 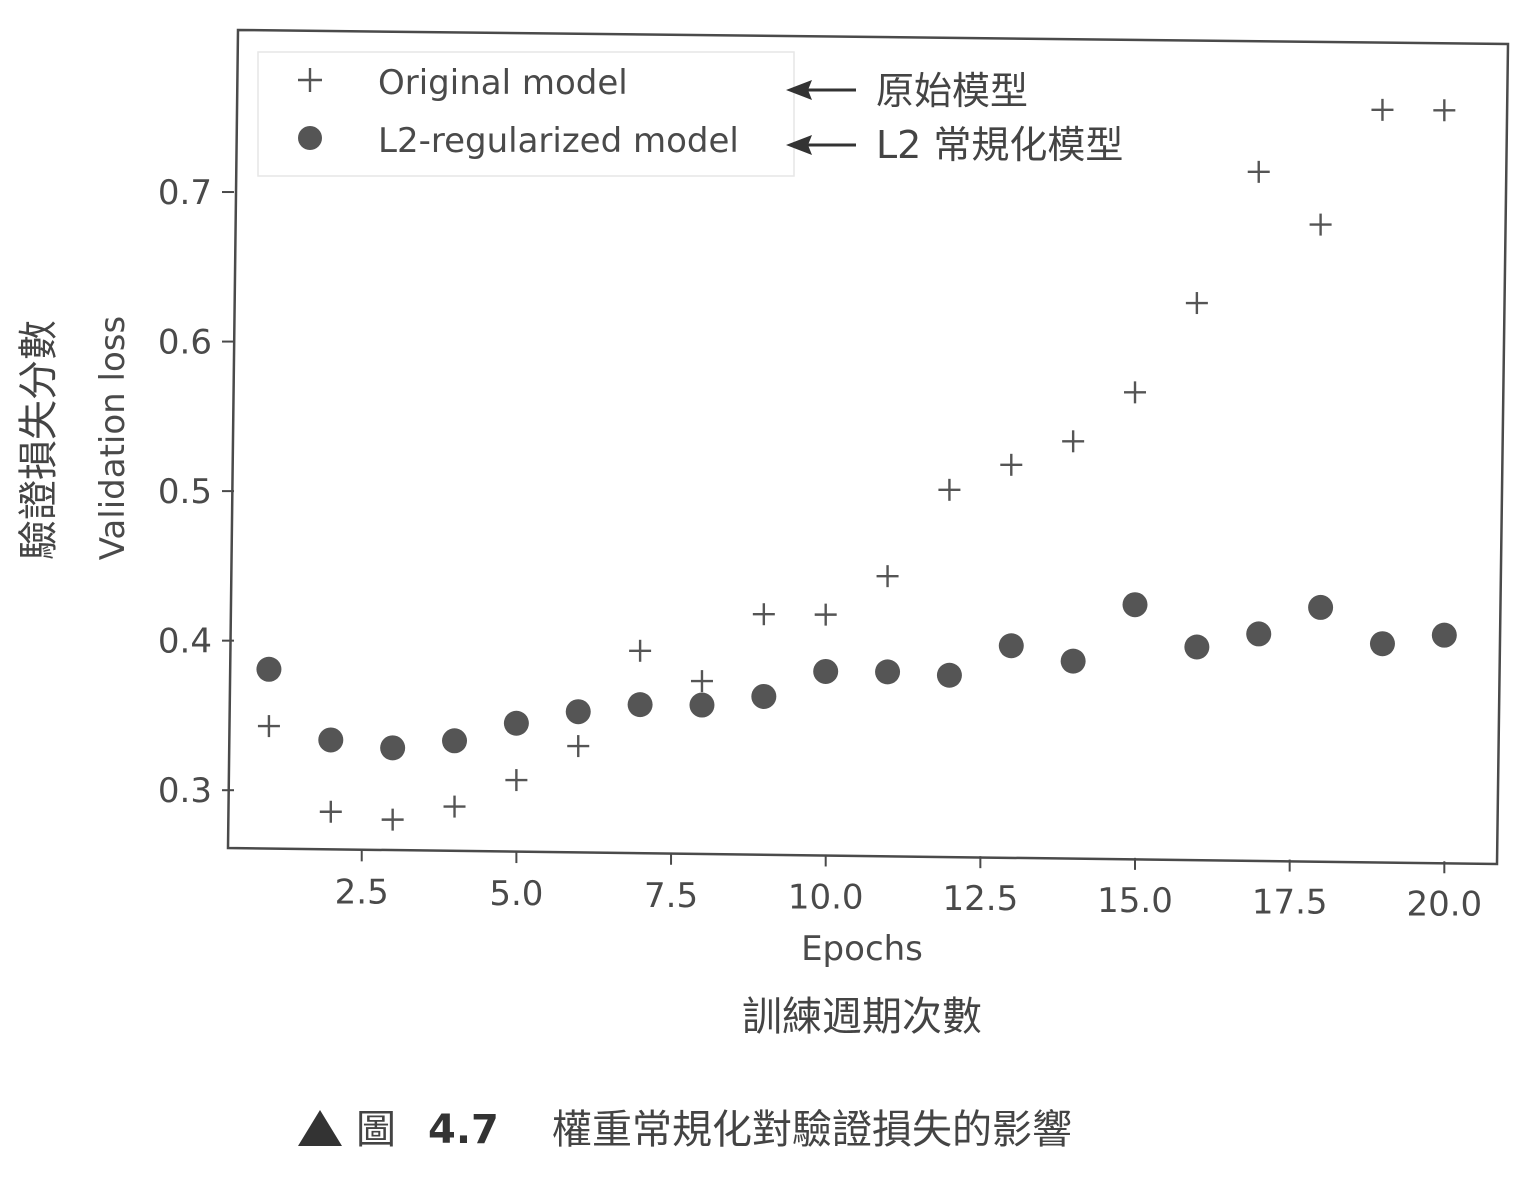 What do you see at coordinates (185, 193) in the screenshot?
I see `y-tick-label: 0.7` at bounding box center [185, 193].